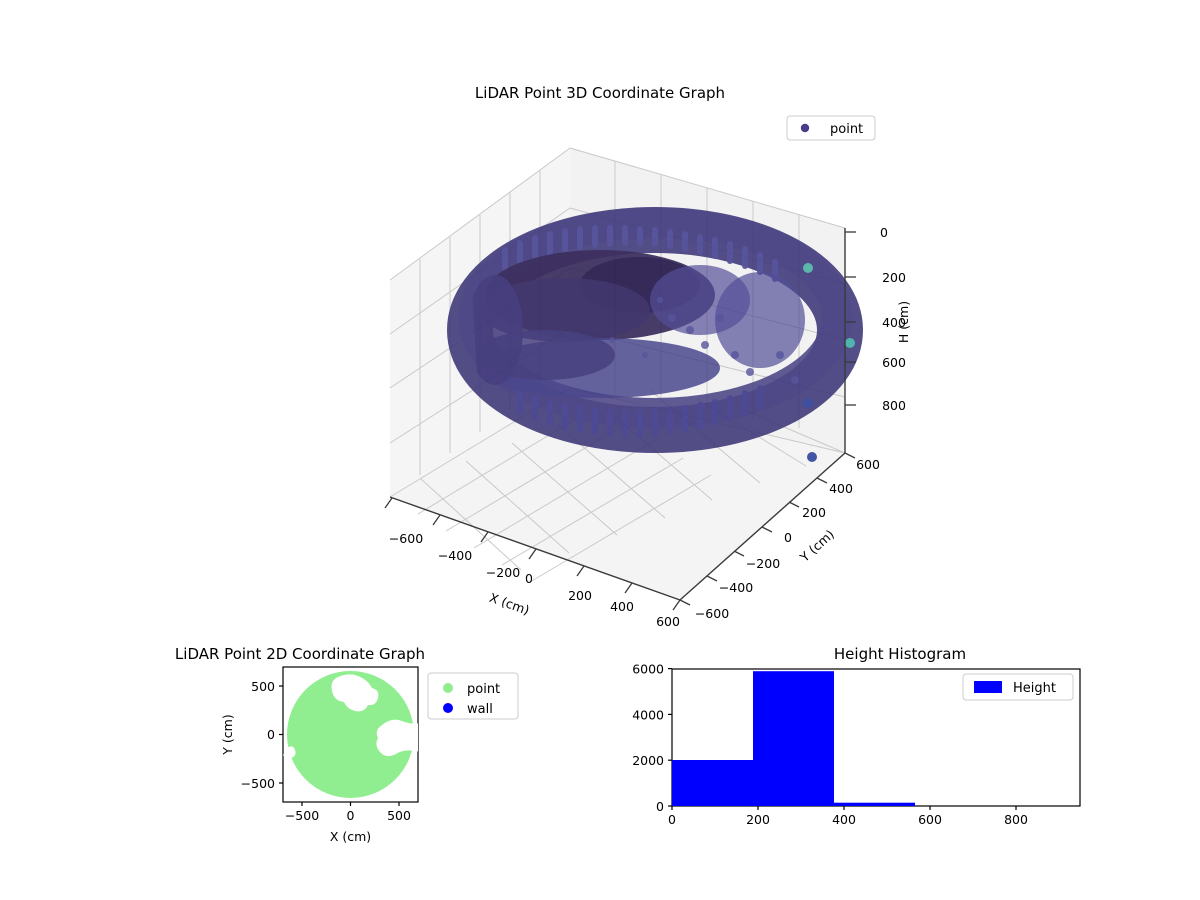  Describe the element at coordinates (300, 654) in the screenshot. I see `panel-2d-title: LiDAR Point 2D Coordinate Graph` at that location.